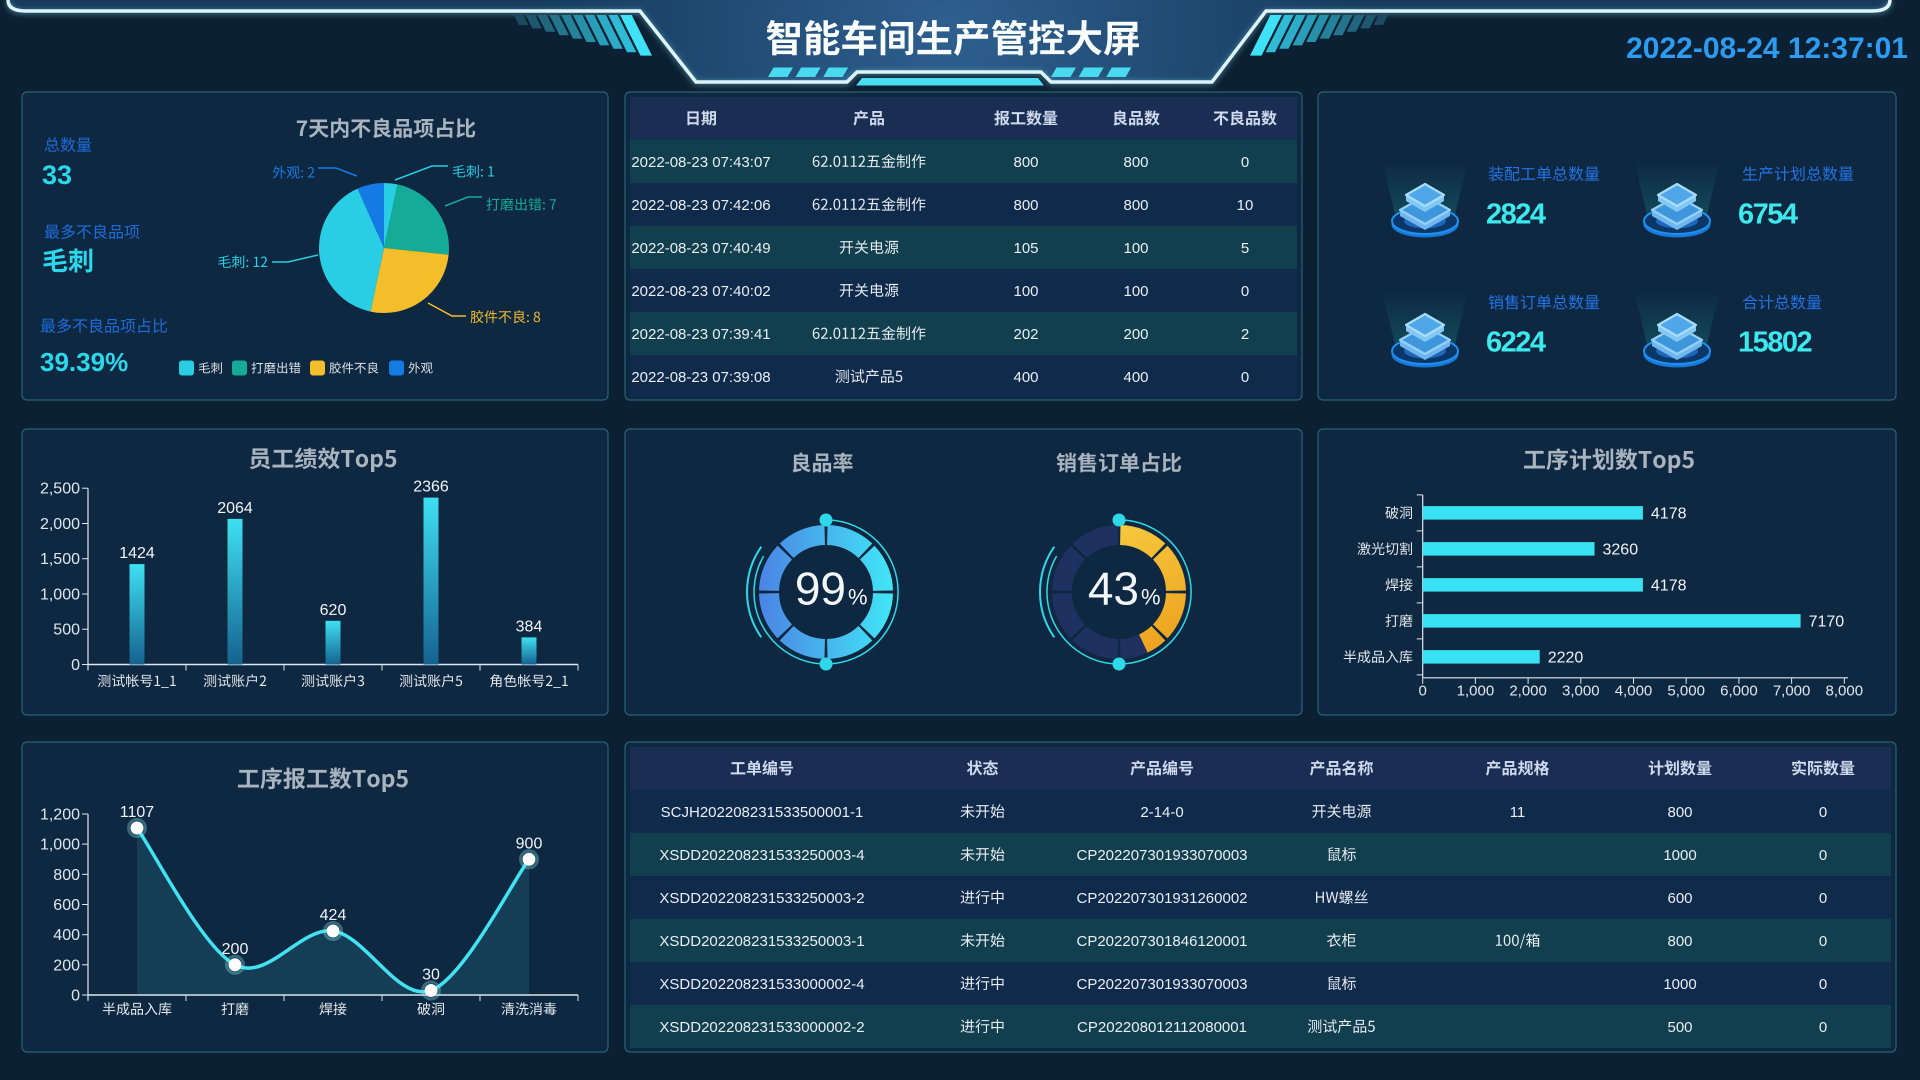  Describe the element at coordinates (84, 362) in the screenshot. I see `svg-text: 39.39%` at that location.